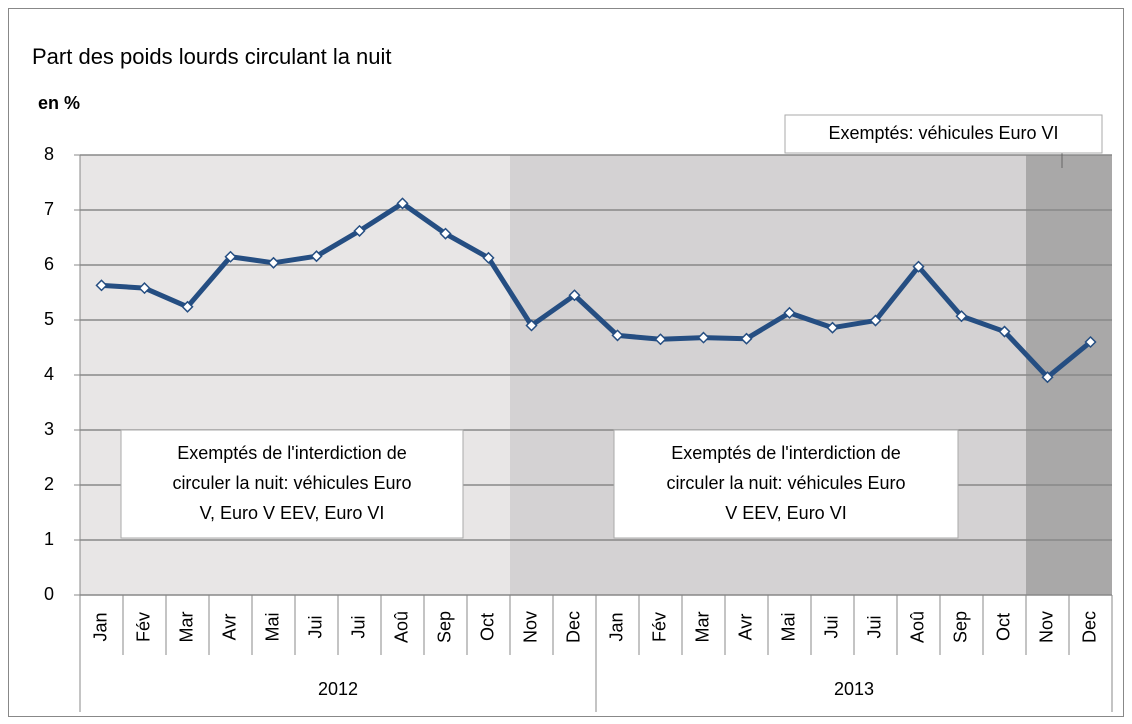 The width and height of the screenshot is (1132, 724). Describe the element at coordinates (212, 56) in the screenshot. I see `chart-title: Part des poids lourds circulant la nuit` at that location.